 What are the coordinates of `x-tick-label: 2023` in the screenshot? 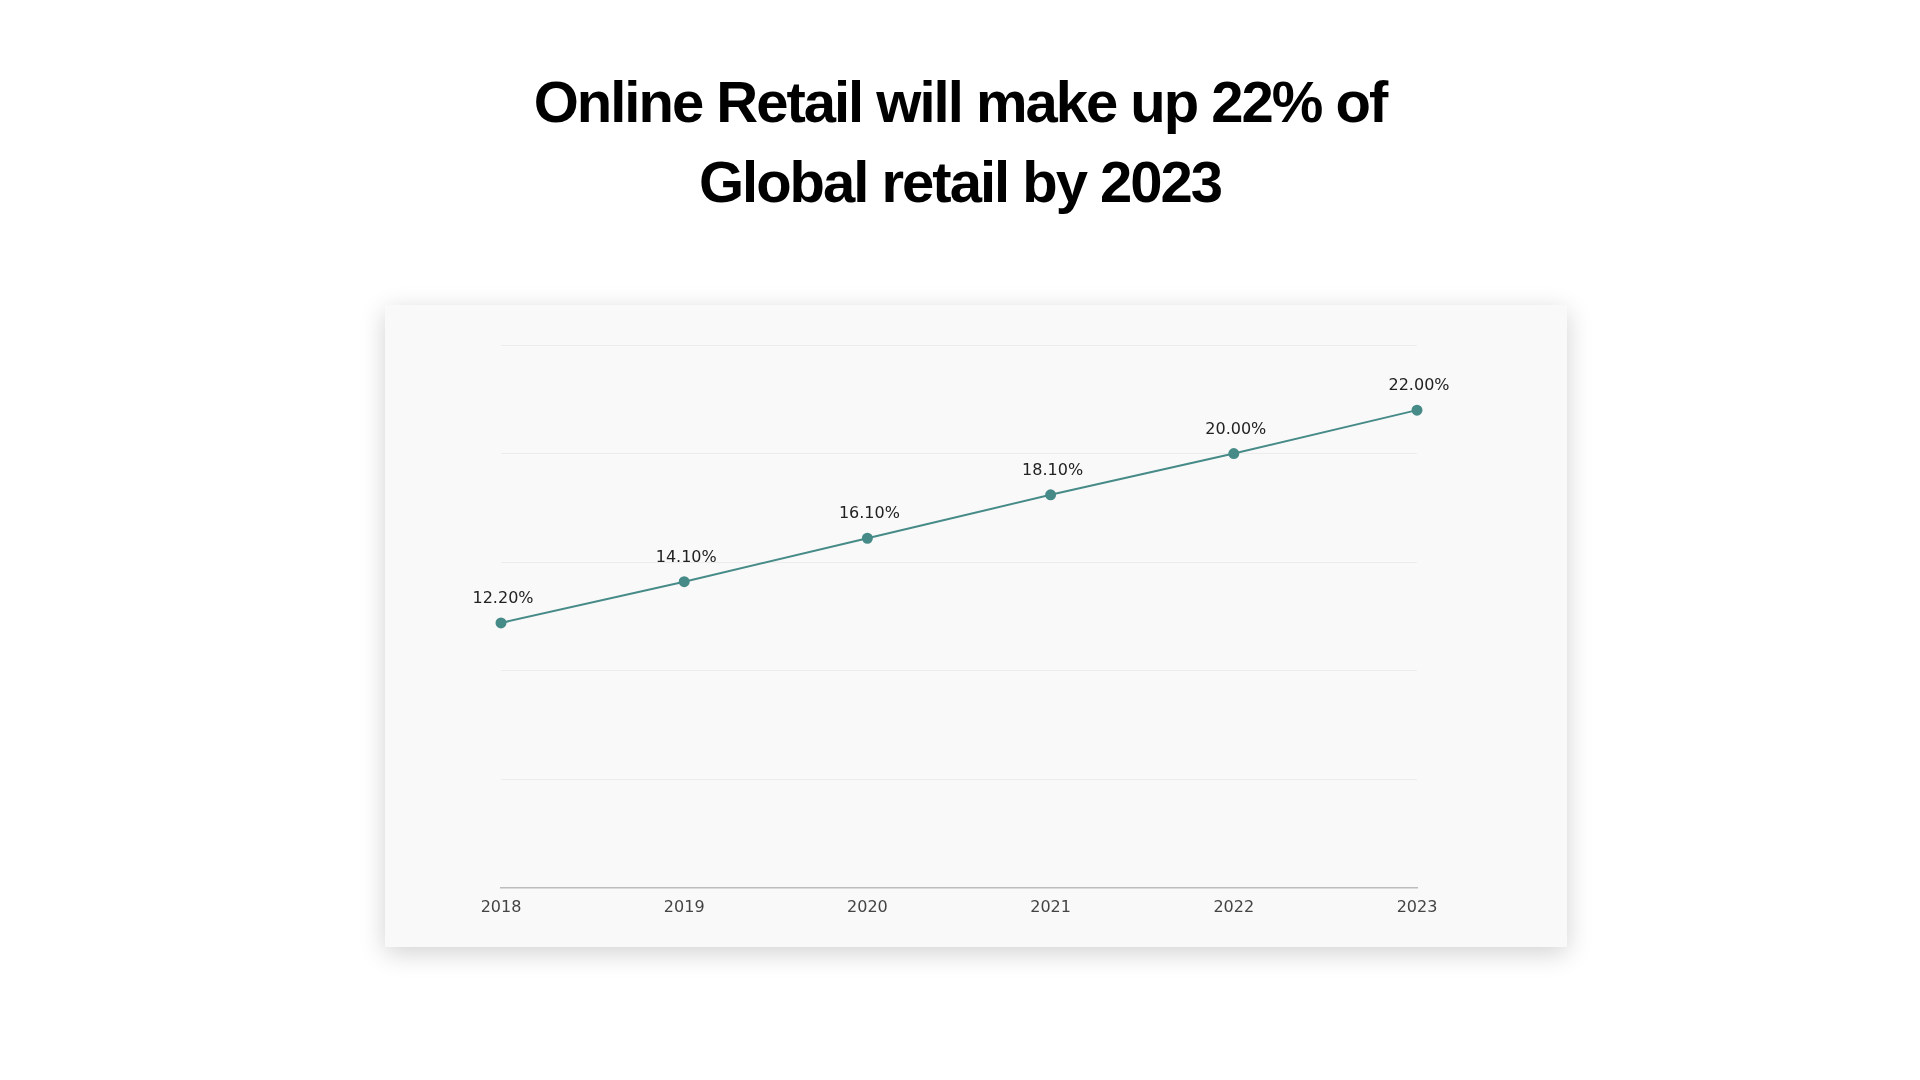 It's located at (1417, 906).